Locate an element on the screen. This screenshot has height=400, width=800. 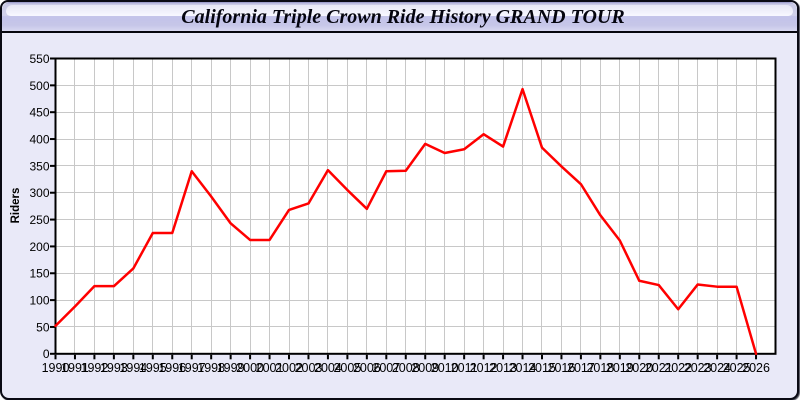
svg-text: 2010 is located at coordinates (445, 368).